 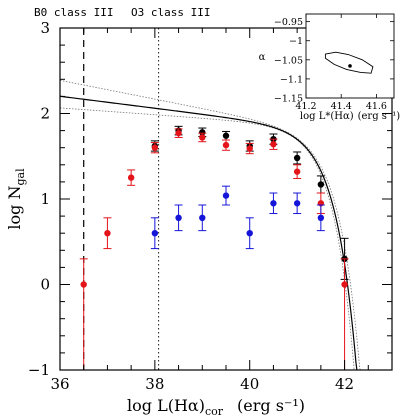 I want to click on y-tick-label: 2, so click(x=45, y=114).